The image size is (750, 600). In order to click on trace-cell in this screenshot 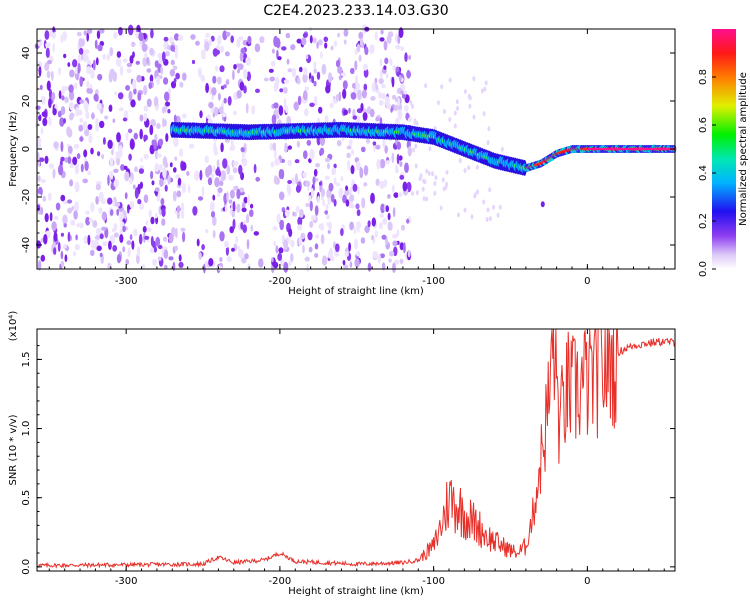, I will do `click(542, 204)`.